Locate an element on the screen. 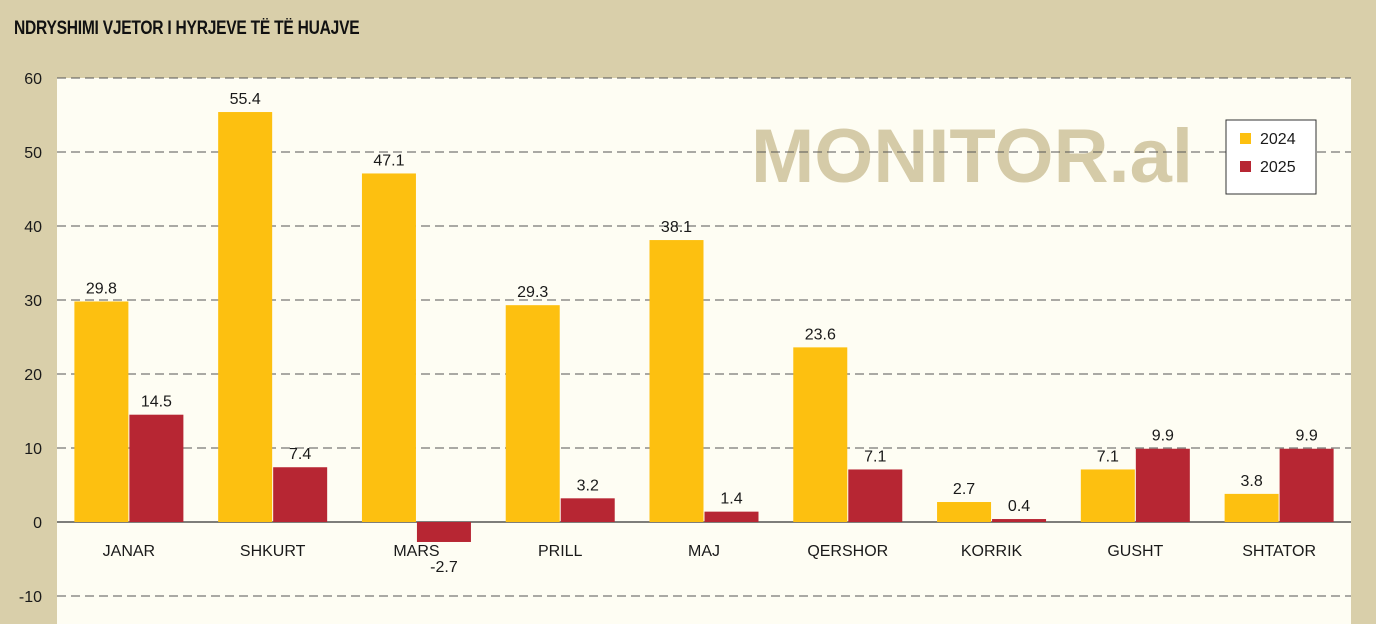 This screenshot has height=624, width=1376. y-tick-label: 20 is located at coordinates (33, 375).